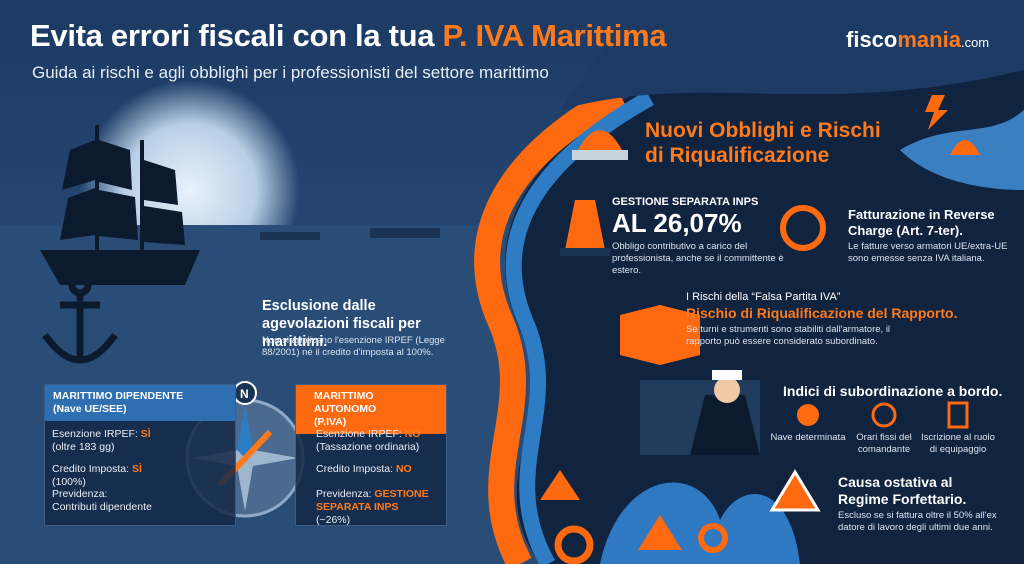 This screenshot has height=564, width=1024. What do you see at coordinates (902, 490) in the screenshot?
I see `cause-title: Causa ostativa al Regime Forfettario.` at bounding box center [902, 490].